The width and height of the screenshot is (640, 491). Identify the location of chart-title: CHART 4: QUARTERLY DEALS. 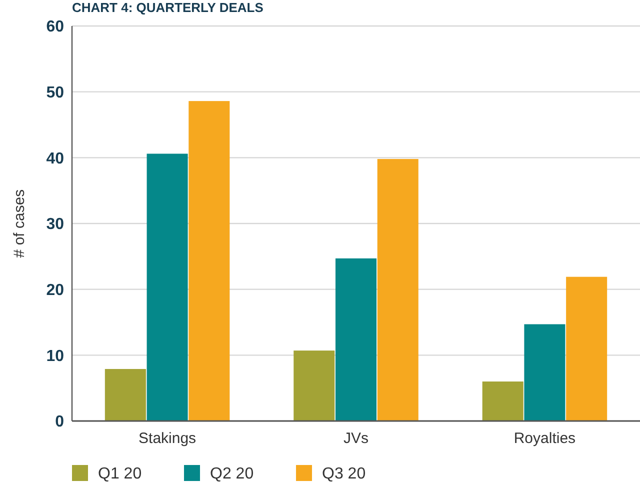
(168, 7).